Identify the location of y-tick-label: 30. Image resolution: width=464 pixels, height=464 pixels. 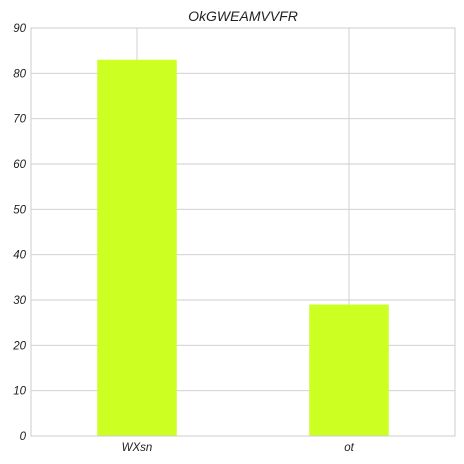
(19, 301).